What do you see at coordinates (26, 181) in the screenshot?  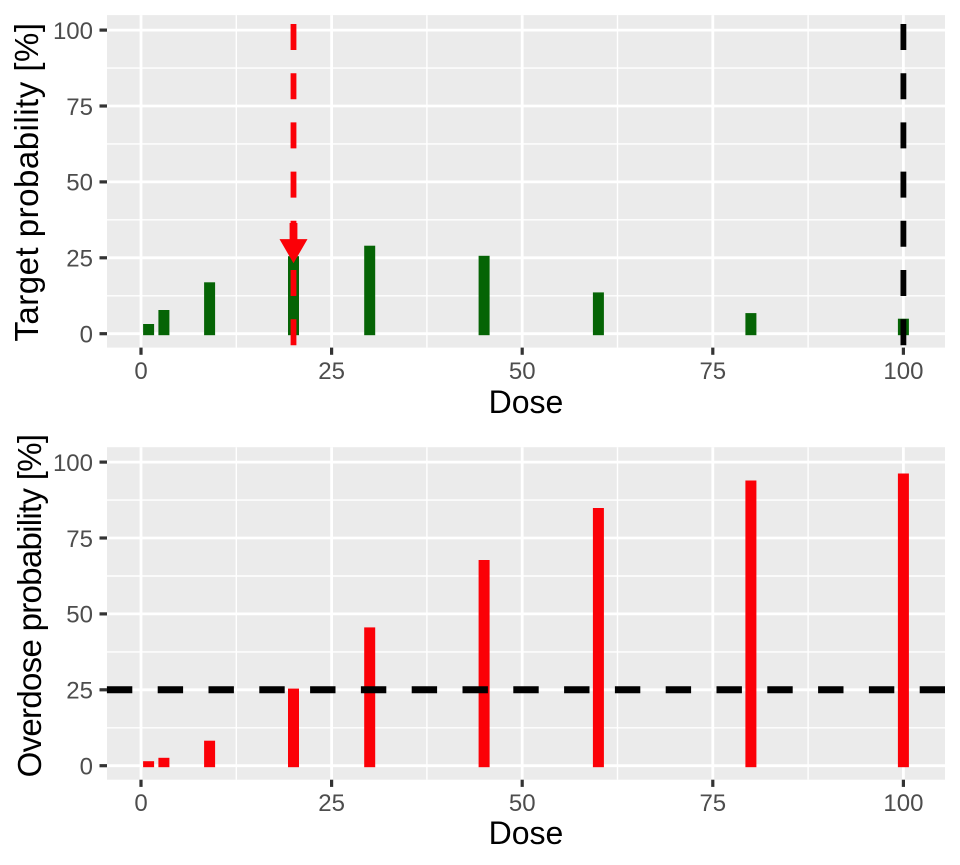 I see `svg-text: Target probability [%]` at bounding box center [26, 181].